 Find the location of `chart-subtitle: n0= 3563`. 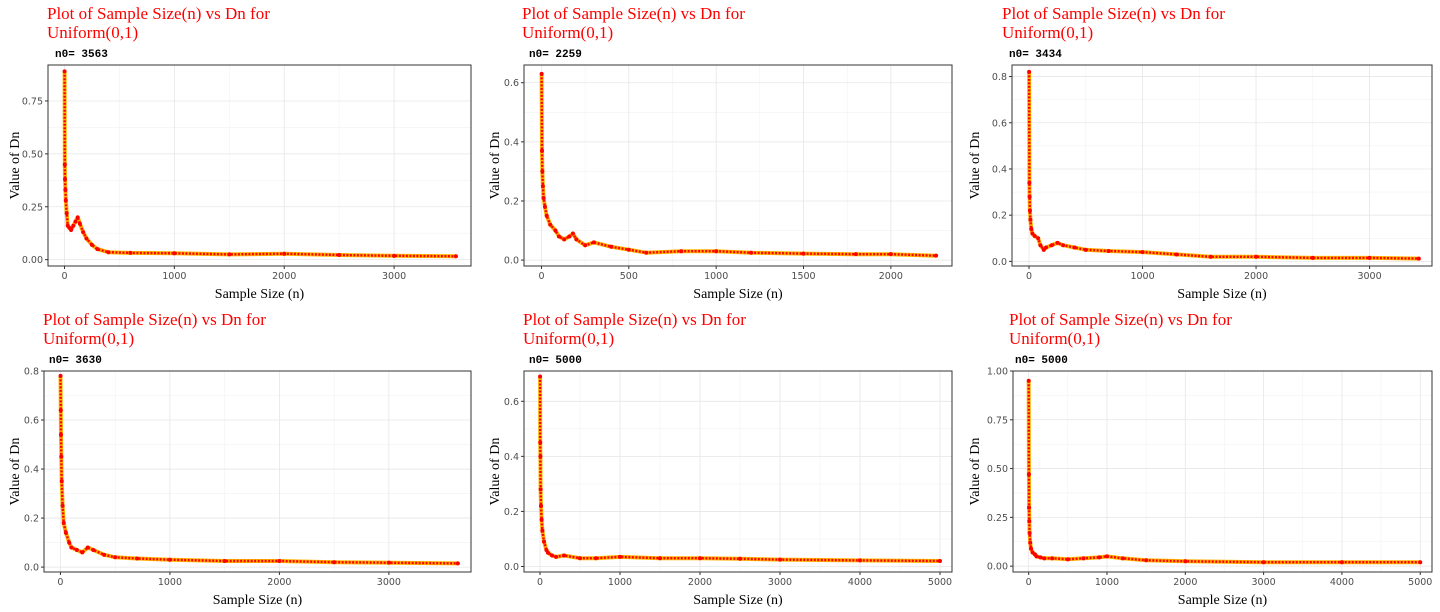

chart-subtitle: n0= 3563 is located at coordinates (81, 55).